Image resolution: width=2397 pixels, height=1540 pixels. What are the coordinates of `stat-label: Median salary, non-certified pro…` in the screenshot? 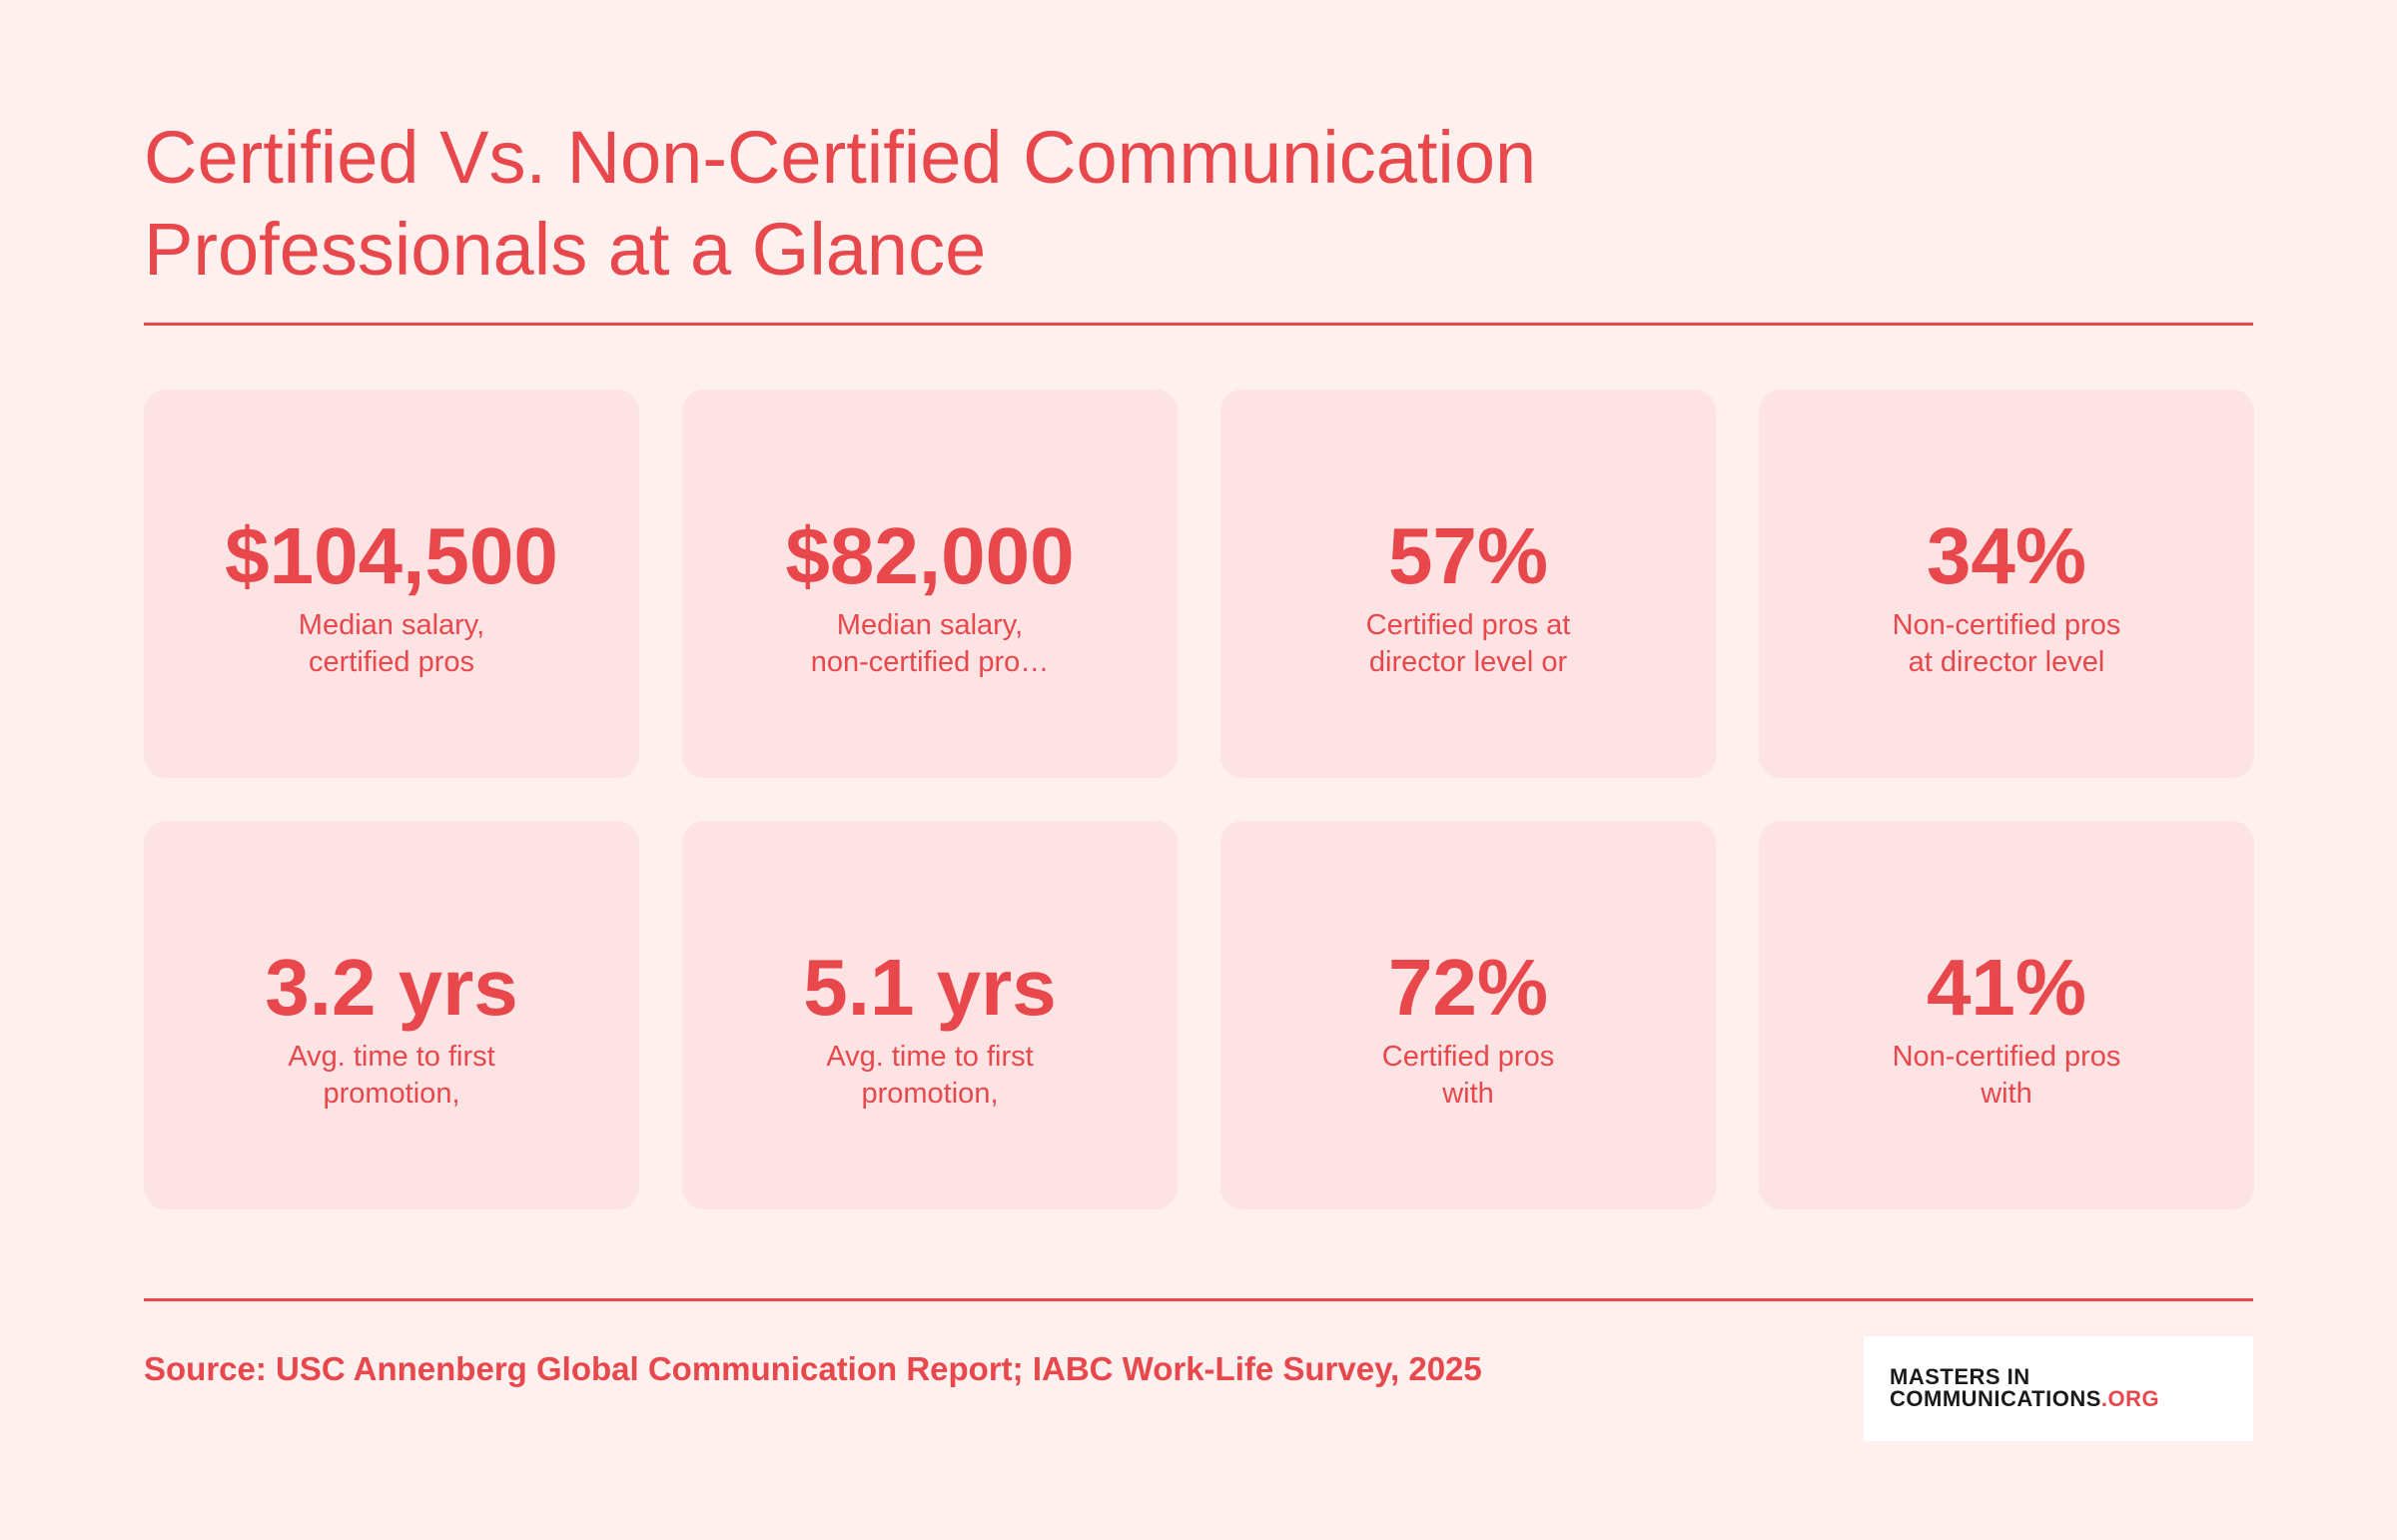 It's located at (930, 644).